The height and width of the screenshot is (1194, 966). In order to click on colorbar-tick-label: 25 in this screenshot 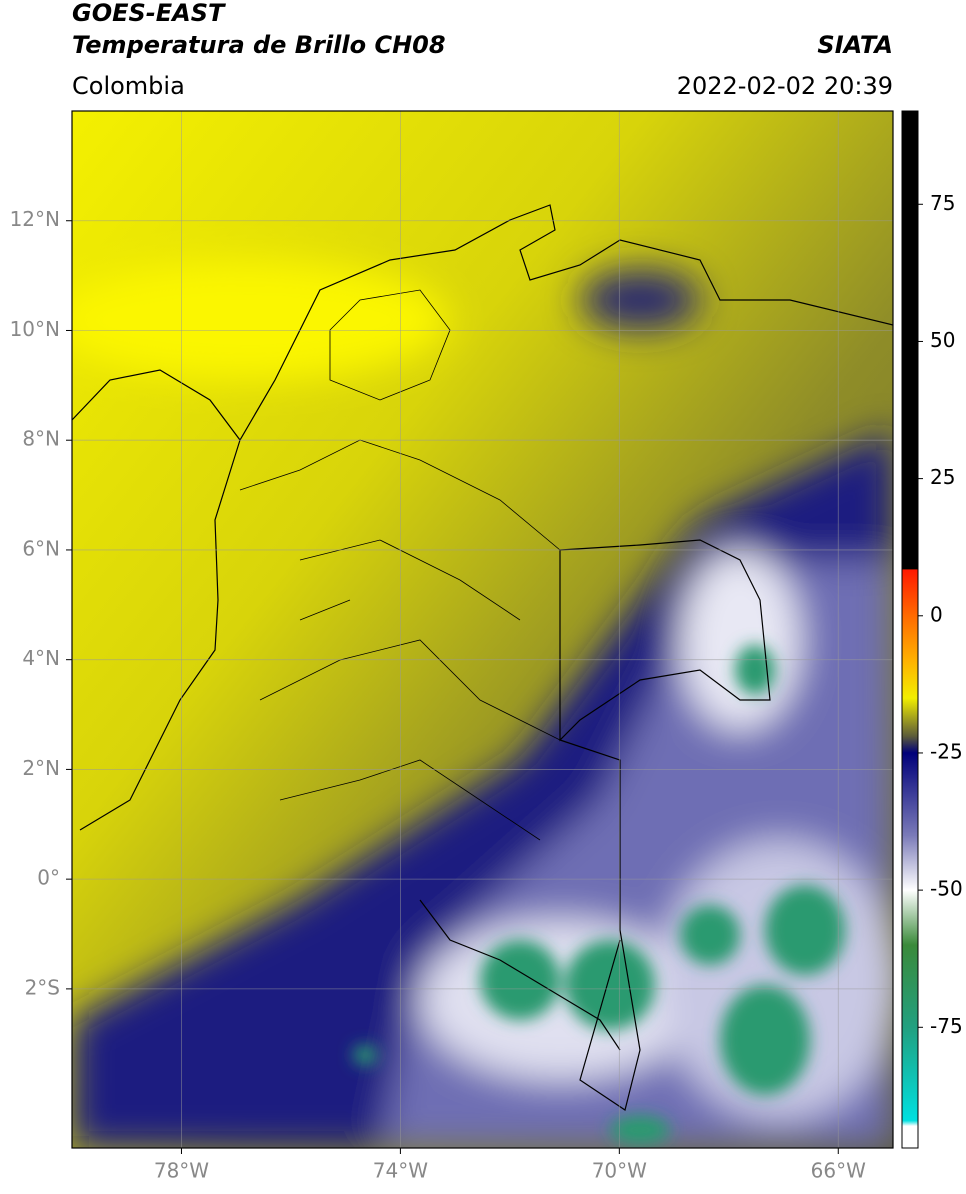, I will do `click(942, 477)`.